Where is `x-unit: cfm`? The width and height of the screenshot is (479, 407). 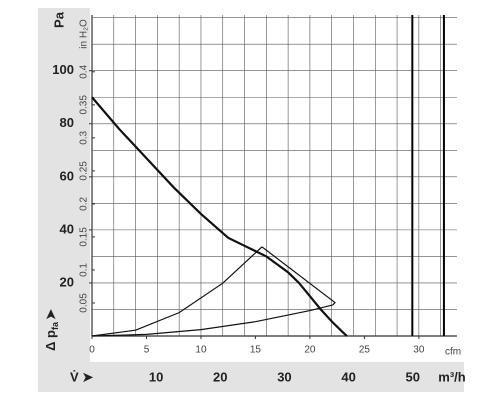
x-unit: cfm is located at coordinates (453, 352).